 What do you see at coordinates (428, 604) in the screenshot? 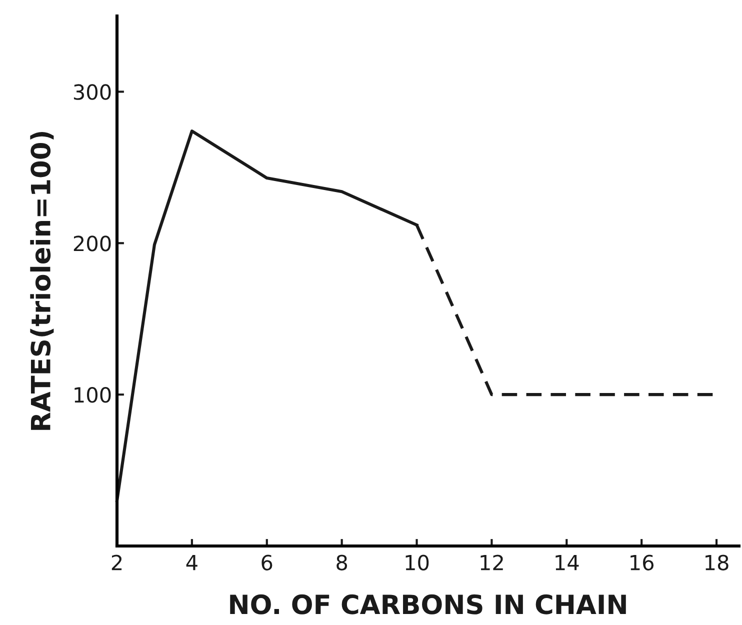
I see `x-axis-title: NO. OF CARBONS IN CHAIN` at bounding box center [428, 604].